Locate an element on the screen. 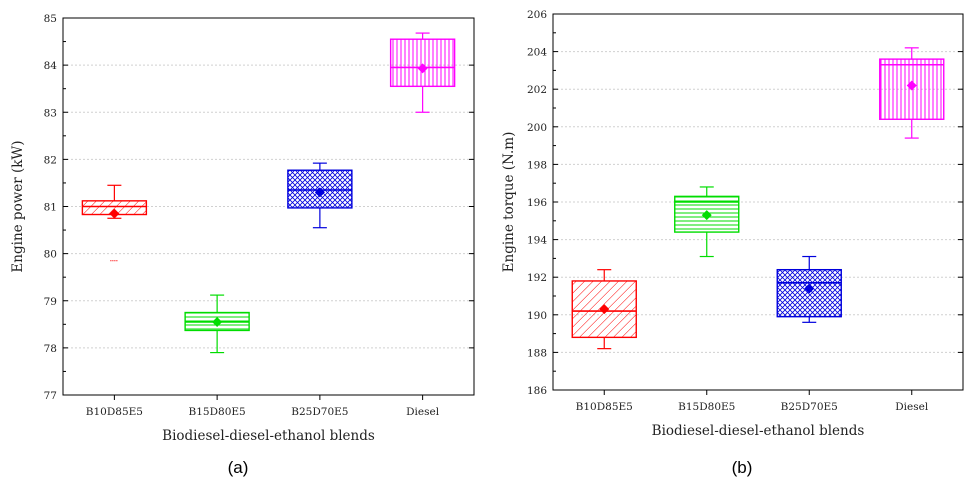 This screenshot has width=971, height=480. box-iqr is located at coordinates (422, 63).